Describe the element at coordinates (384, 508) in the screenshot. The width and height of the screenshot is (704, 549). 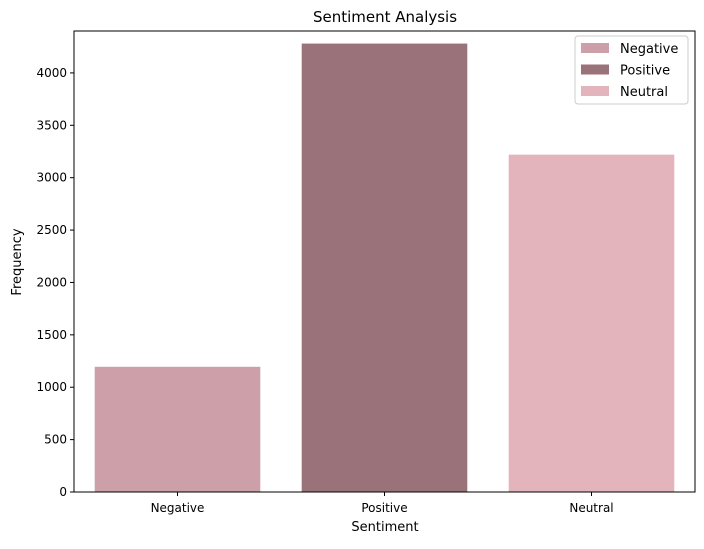
I see `x-tick-label: Positive` at that location.